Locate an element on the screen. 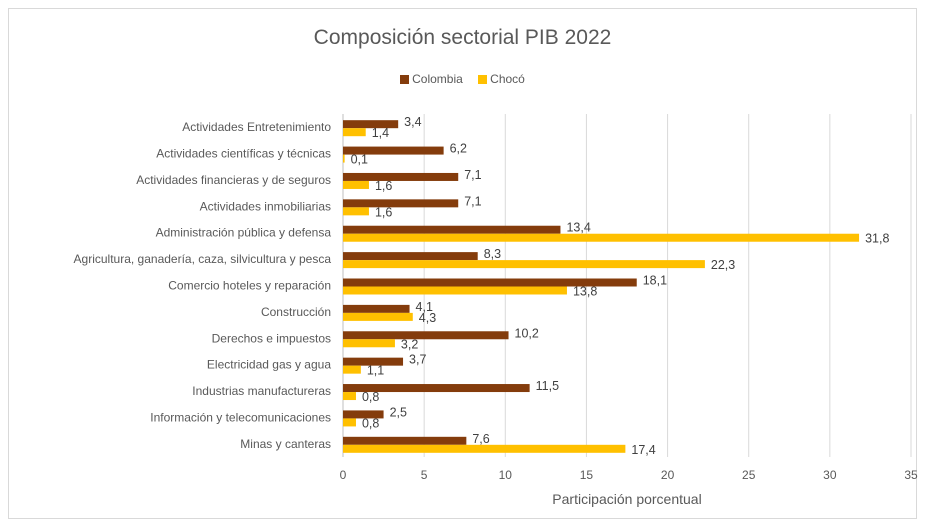  legend-item-choco: Chocó is located at coordinates (501, 79).